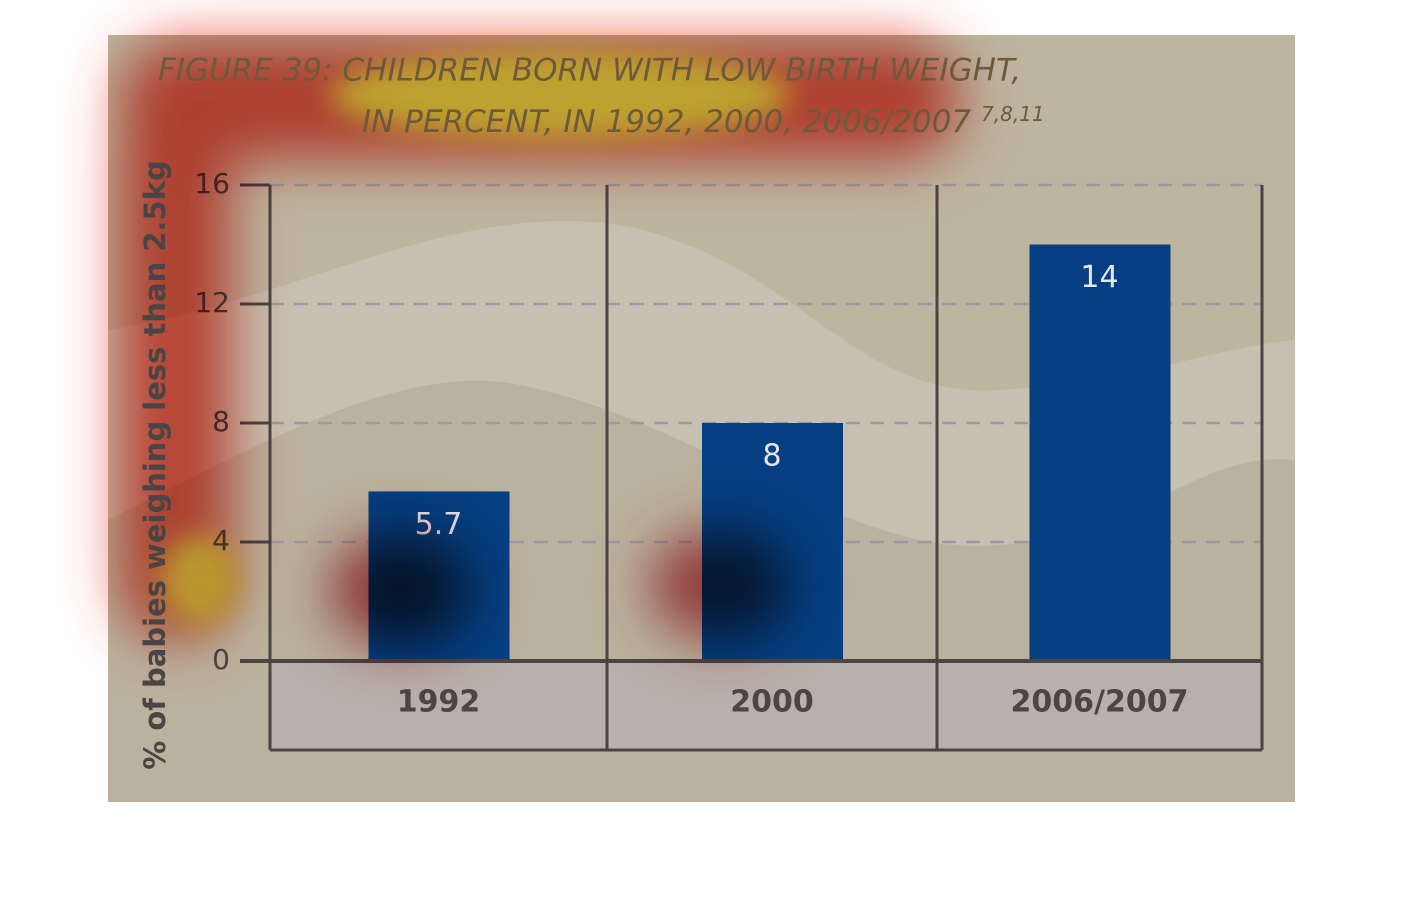  What do you see at coordinates (439, 702) in the screenshot?
I see `x-tick-label: 1992` at bounding box center [439, 702].